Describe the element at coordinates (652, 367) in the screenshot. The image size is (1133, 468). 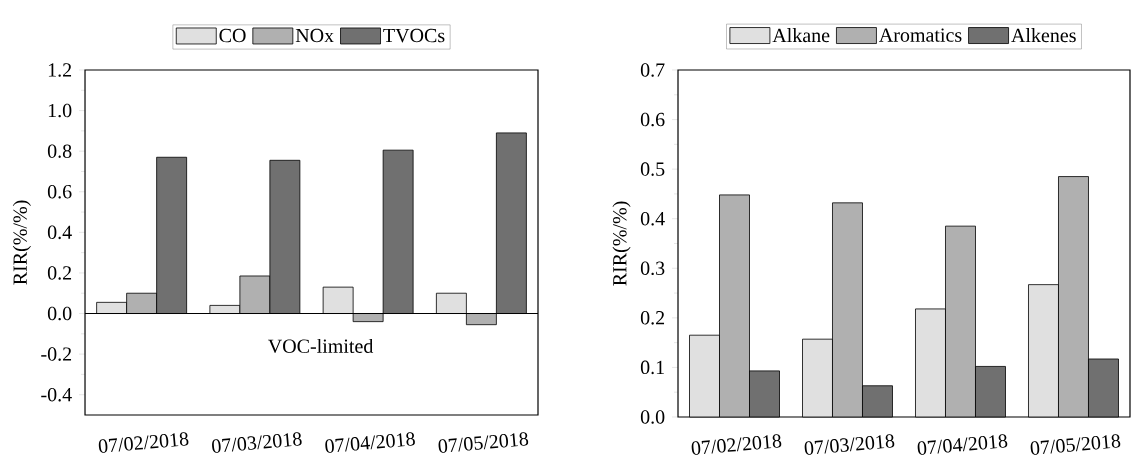
I see `y-tick-label: 0.1` at that location.